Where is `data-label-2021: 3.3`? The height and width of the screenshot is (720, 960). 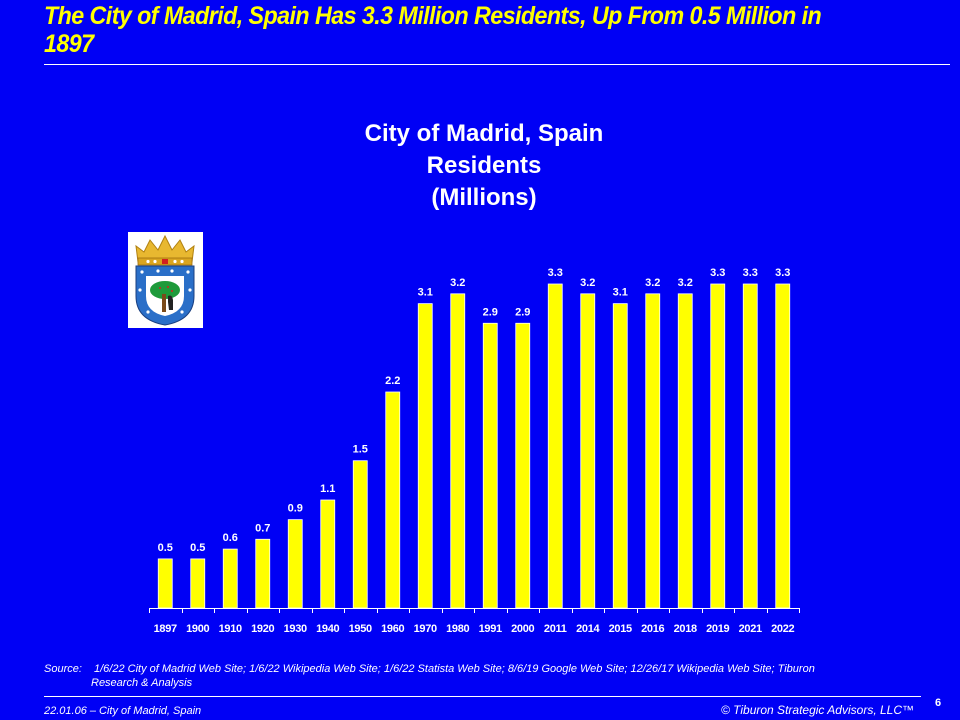
data-label-2021: 3.3 is located at coordinates (750, 273).